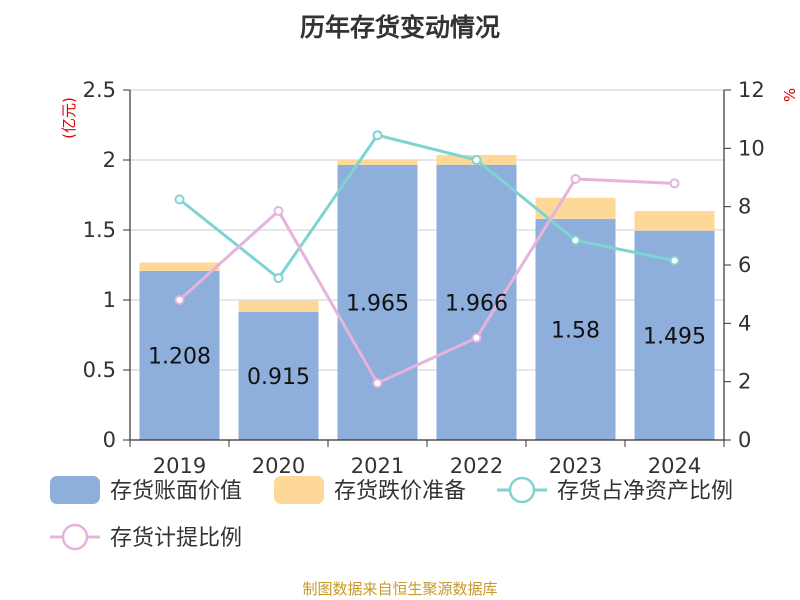 The image size is (800, 600). Describe the element at coordinates (674, 466) in the screenshot. I see `x-tick-label: 2024` at that location.